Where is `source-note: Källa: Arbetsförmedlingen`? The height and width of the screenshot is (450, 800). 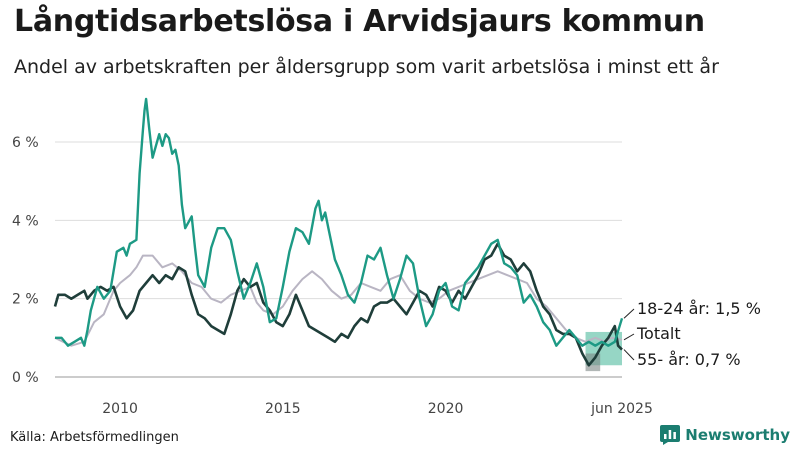 source-note: Källa: Arbetsförmedlingen is located at coordinates (94, 437).